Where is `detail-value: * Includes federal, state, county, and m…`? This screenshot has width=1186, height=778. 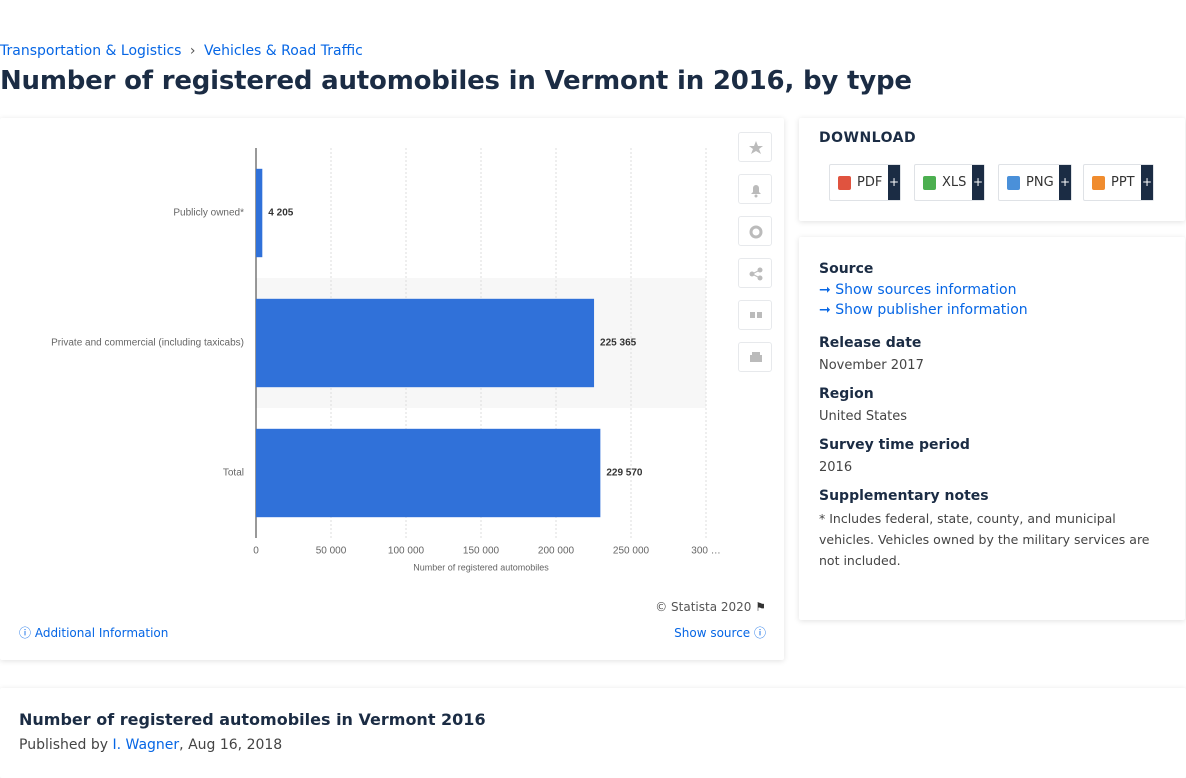
detail-value: * Includes federal, state, county, and m… is located at coordinates (984, 539).